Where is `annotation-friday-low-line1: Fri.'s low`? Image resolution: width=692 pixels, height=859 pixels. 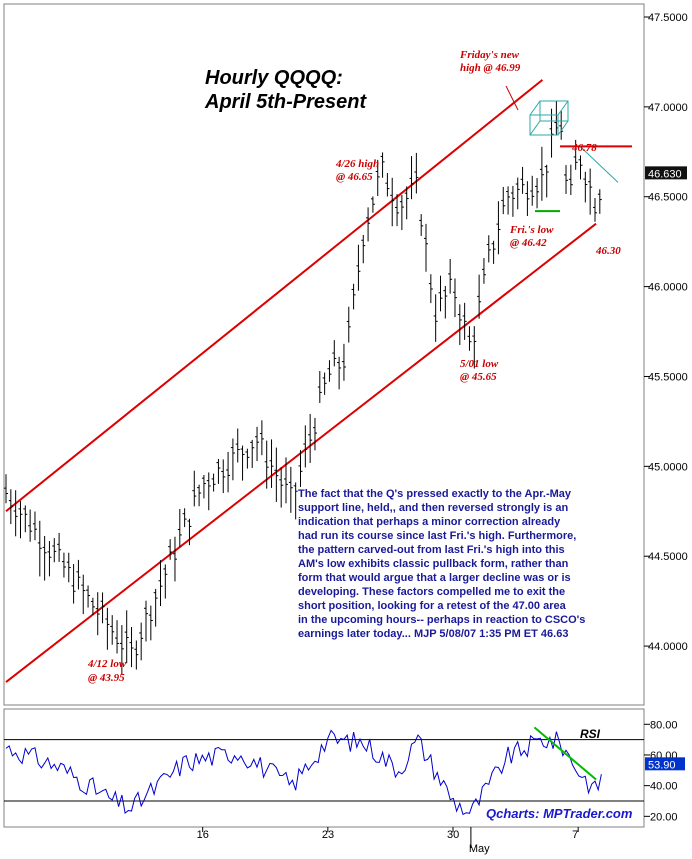 annotation-friday-low-line1: Fri.'s low is located at coordinates (531, 230).